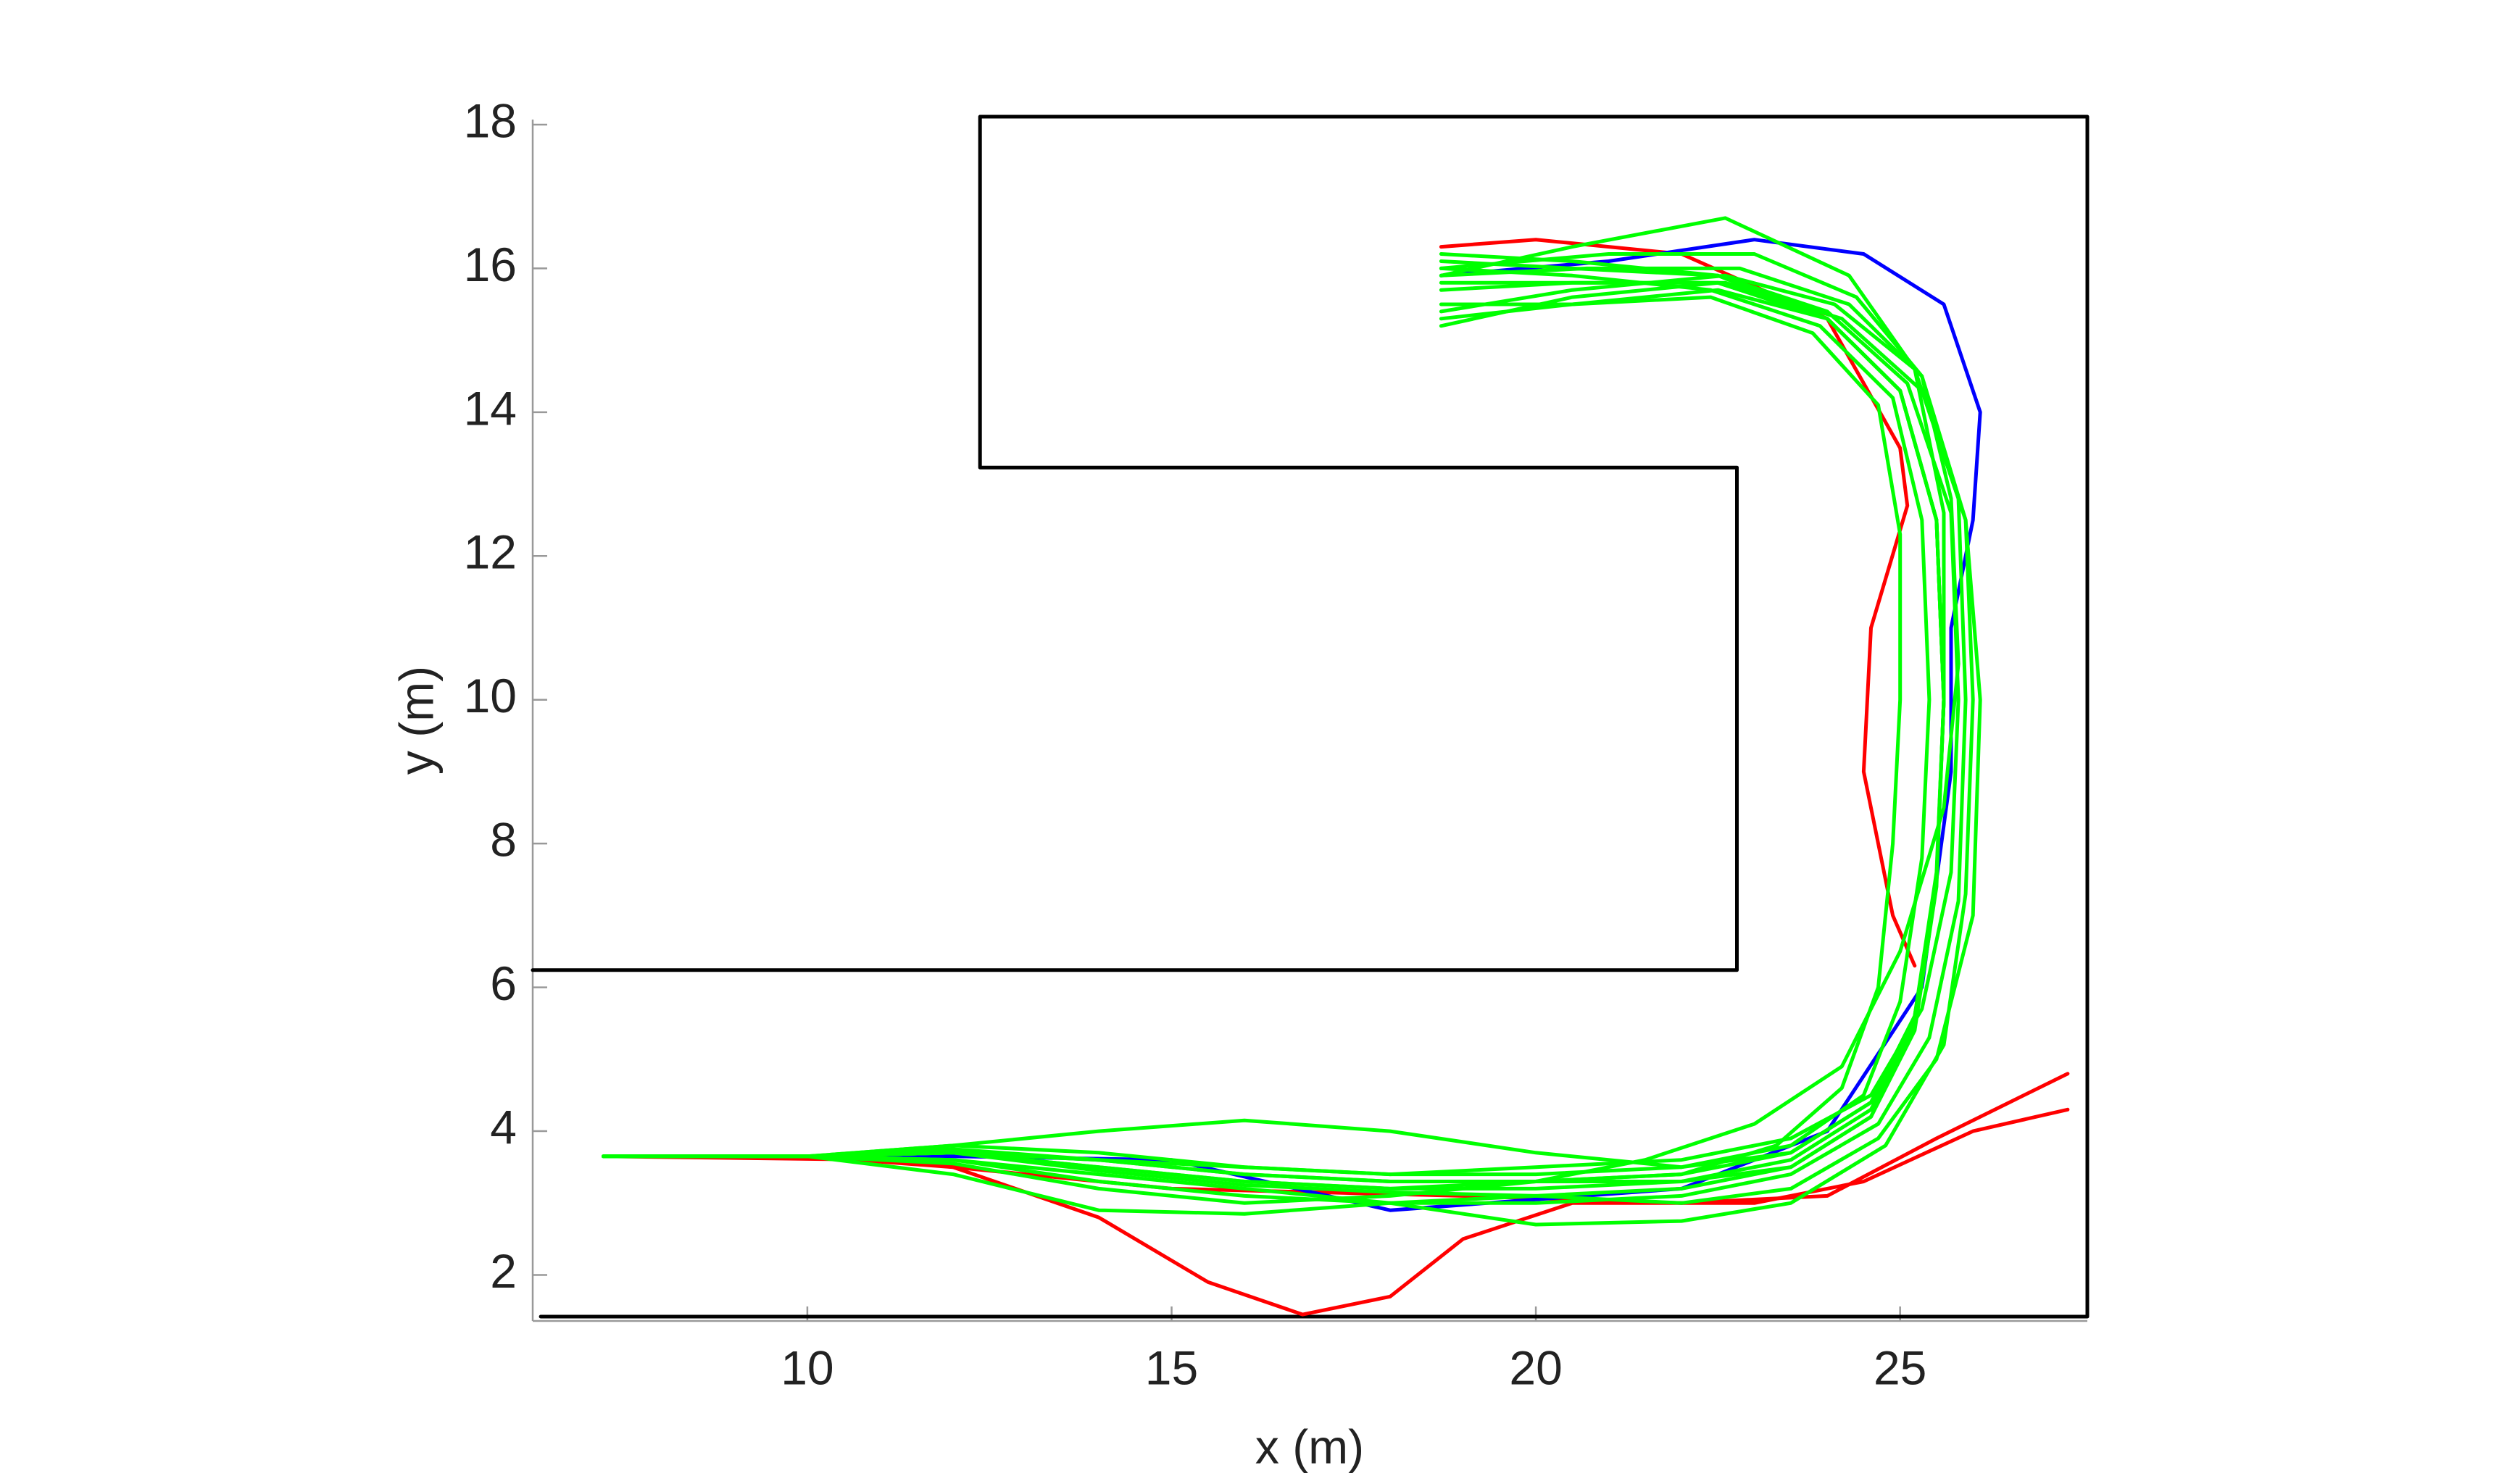 This screenshot has width=2499, height=1484. I want to click on y-tick-label: 8, so click(503, 840).